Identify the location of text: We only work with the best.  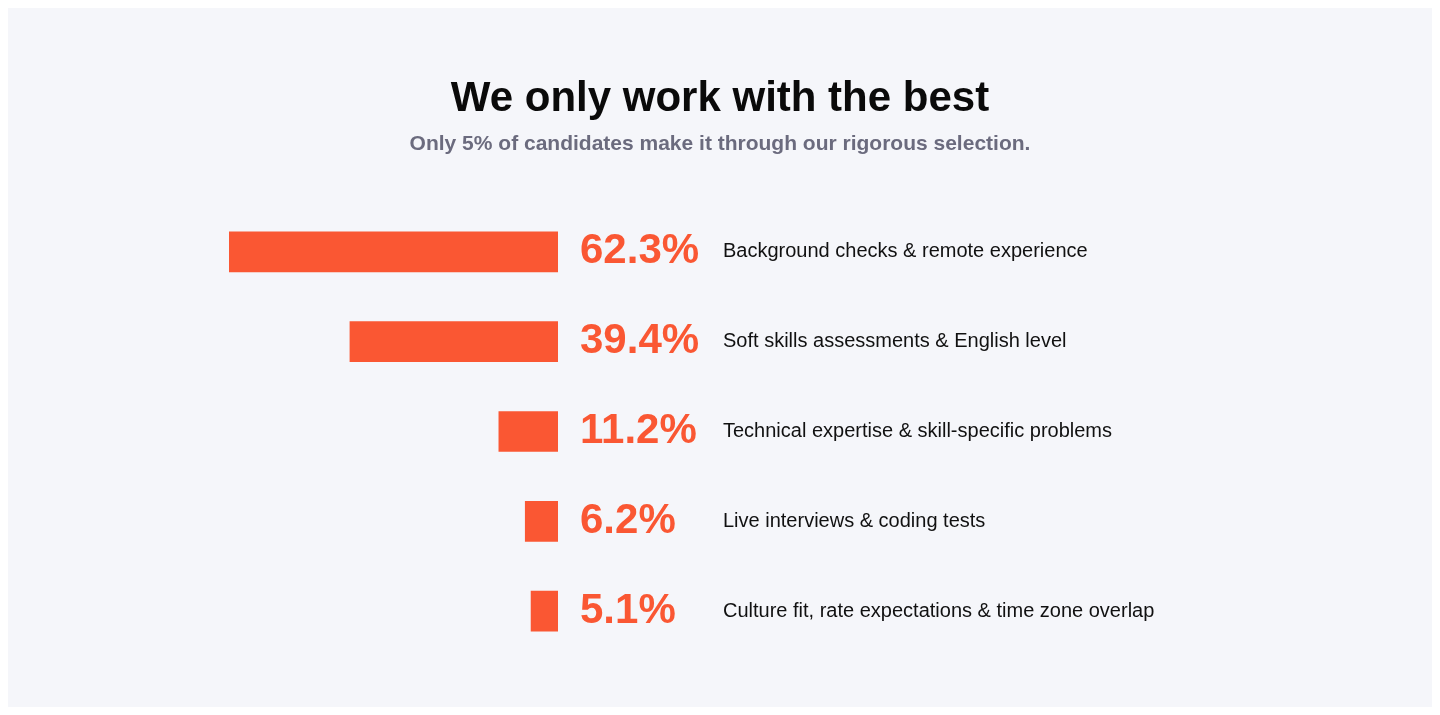
(720, 97).